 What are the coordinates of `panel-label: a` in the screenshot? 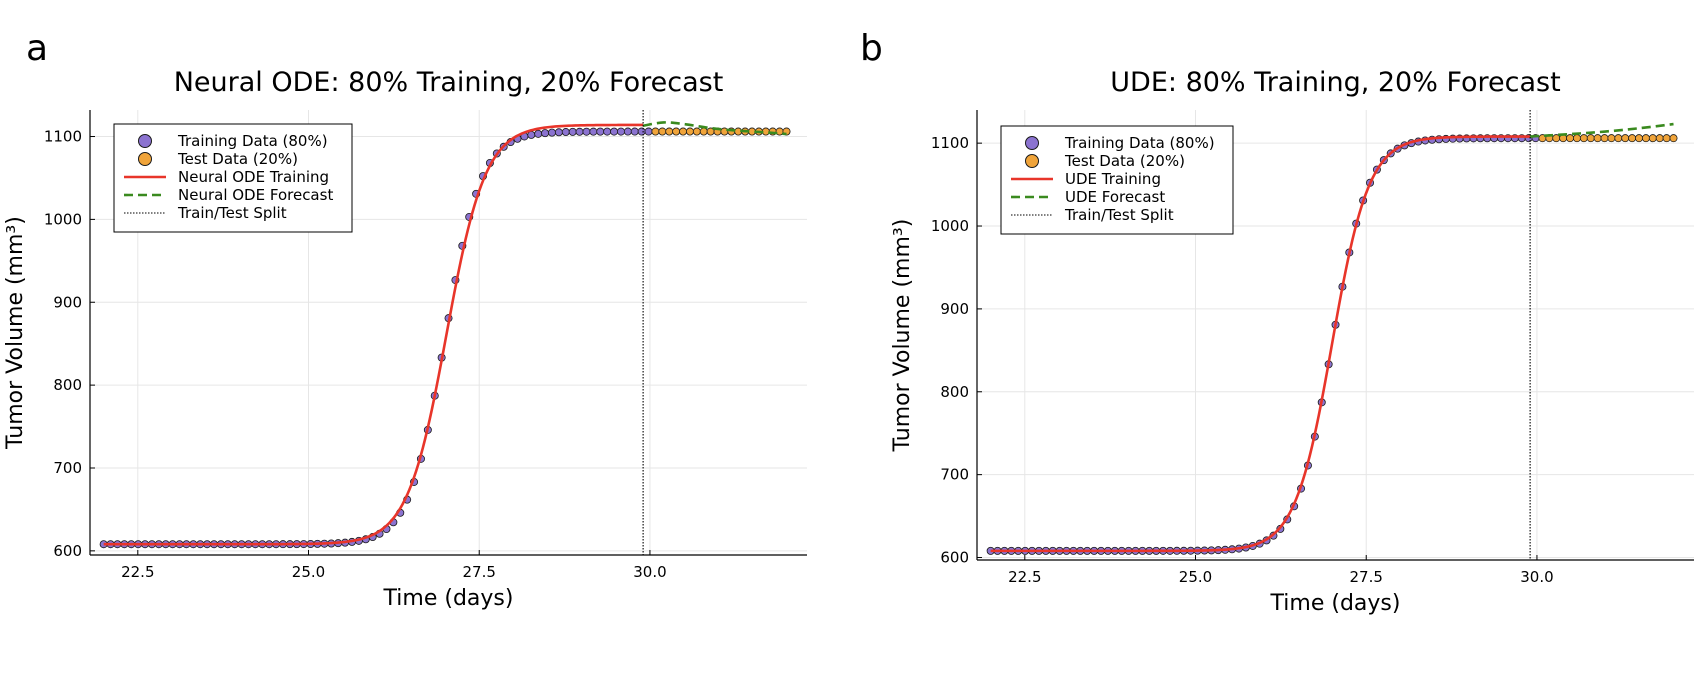 It's located at (37, 48).